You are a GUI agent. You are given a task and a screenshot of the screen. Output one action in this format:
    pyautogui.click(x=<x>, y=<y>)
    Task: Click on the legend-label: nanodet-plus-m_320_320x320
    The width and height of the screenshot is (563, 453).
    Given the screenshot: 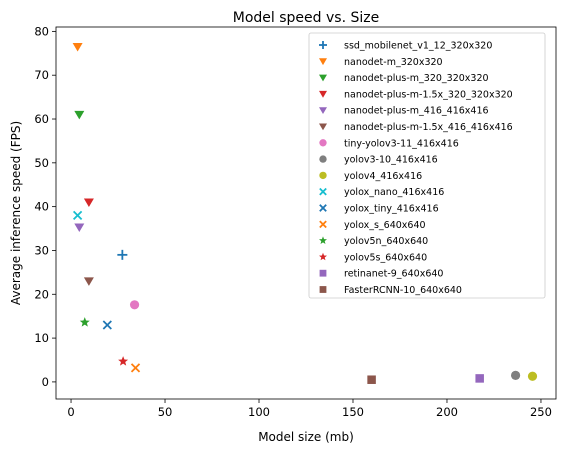 What is the action you would take?
    pyautogui.click(x=416, y=78)
    